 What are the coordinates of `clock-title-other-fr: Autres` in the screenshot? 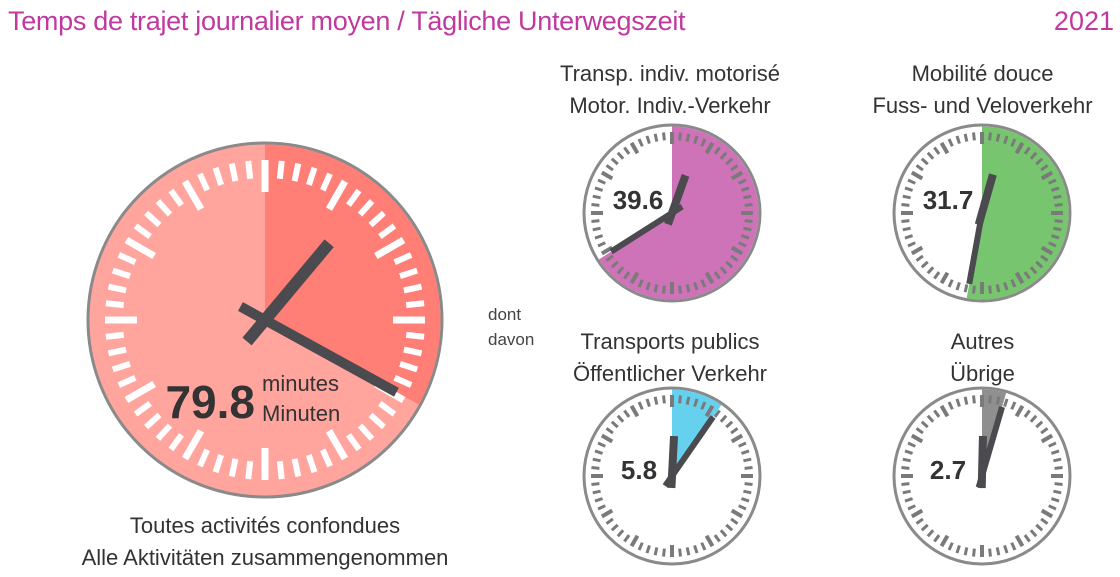 It's located at (982, 341).